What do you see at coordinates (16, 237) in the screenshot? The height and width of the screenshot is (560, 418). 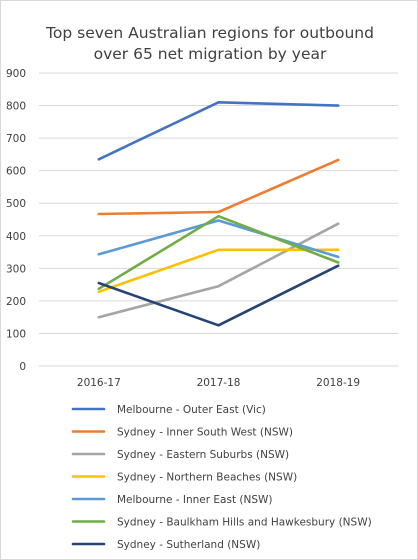 I see `y-tick-label: 400` at bounding box center [16, 237].